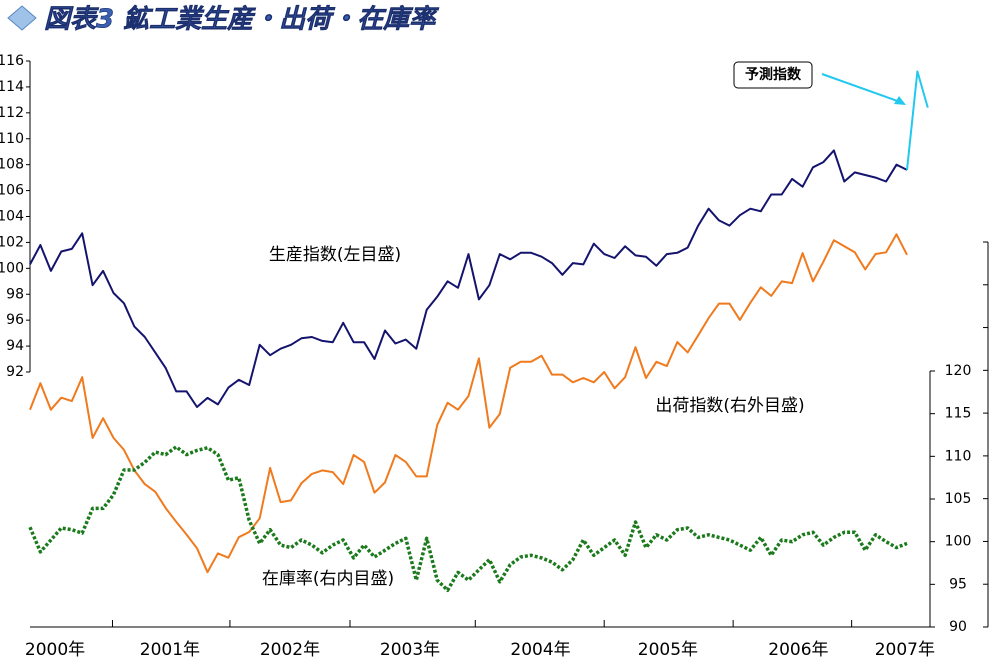  What do you see at coordinates (905, 650) in the screenshot?
I see `x-tick-label: 2007年` at bounding box center [905, 650].